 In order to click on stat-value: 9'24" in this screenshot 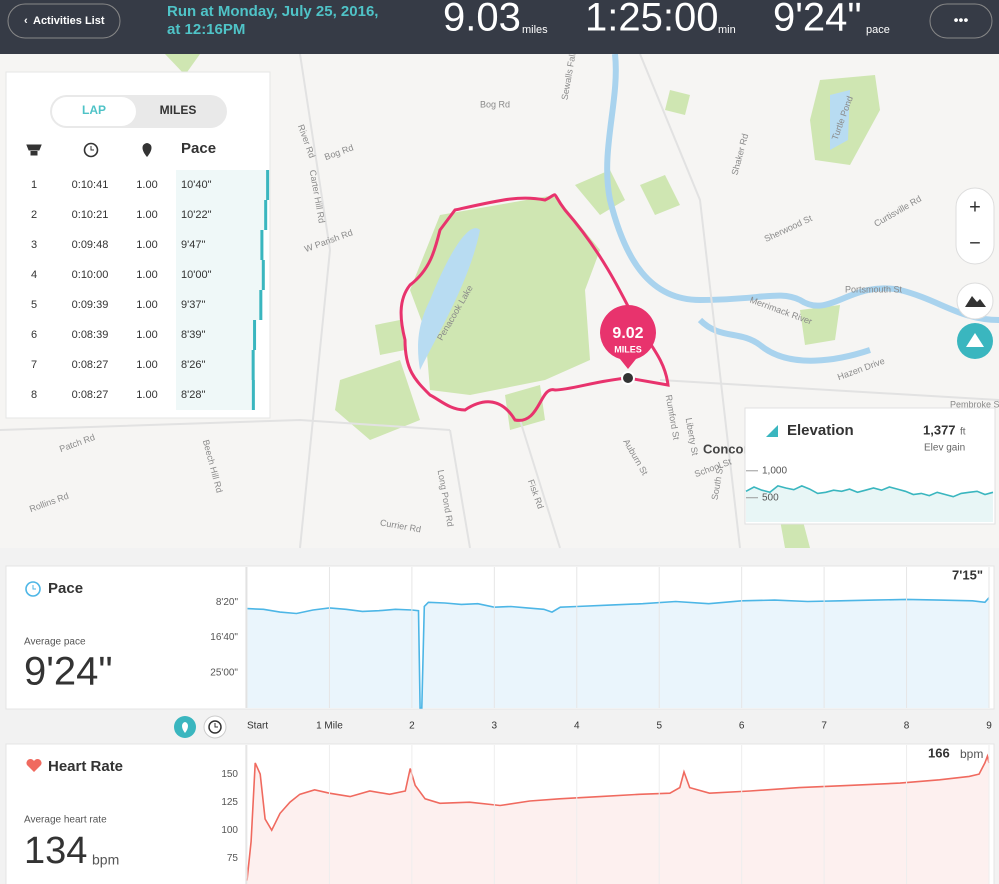, I will do `click(817, 20)`.